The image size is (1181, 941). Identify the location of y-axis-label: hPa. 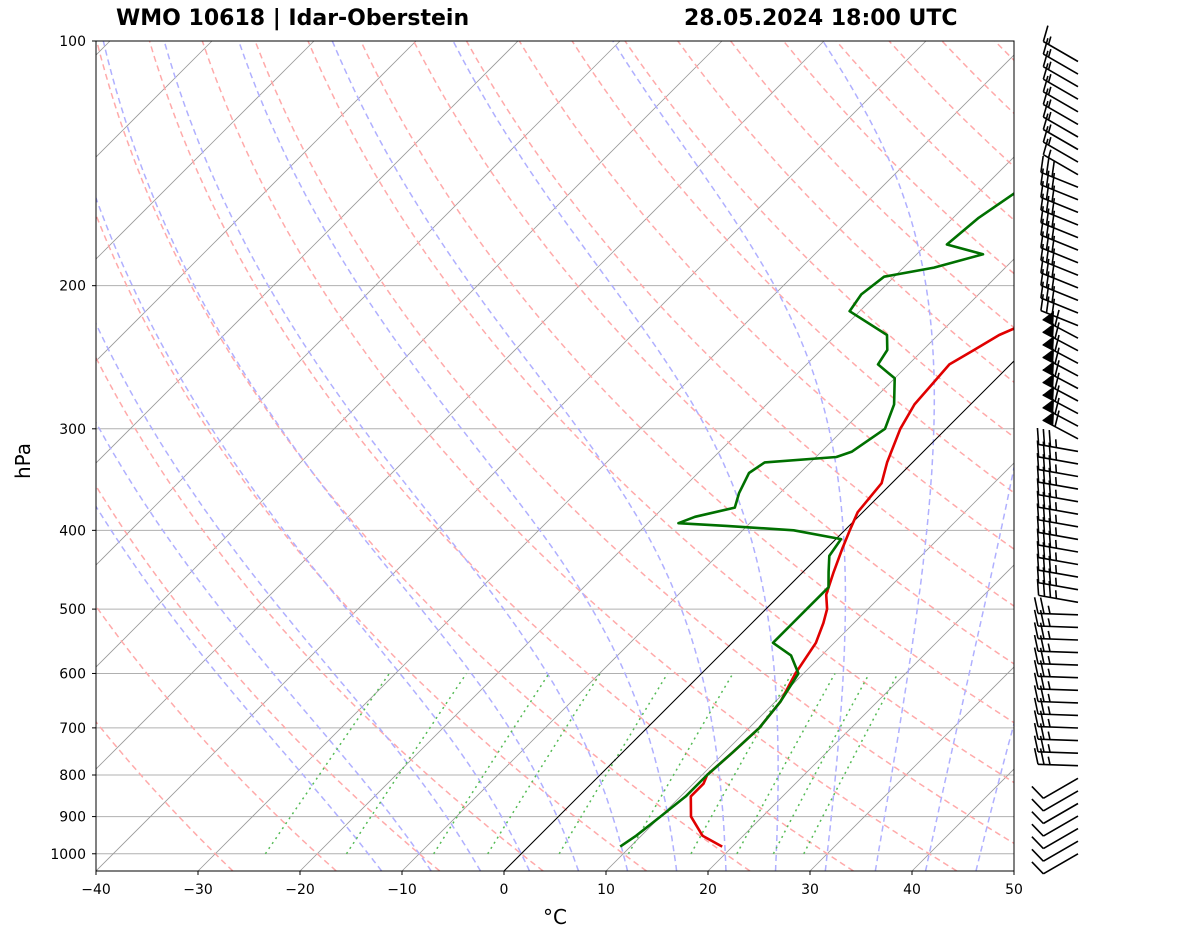
(23, 461).